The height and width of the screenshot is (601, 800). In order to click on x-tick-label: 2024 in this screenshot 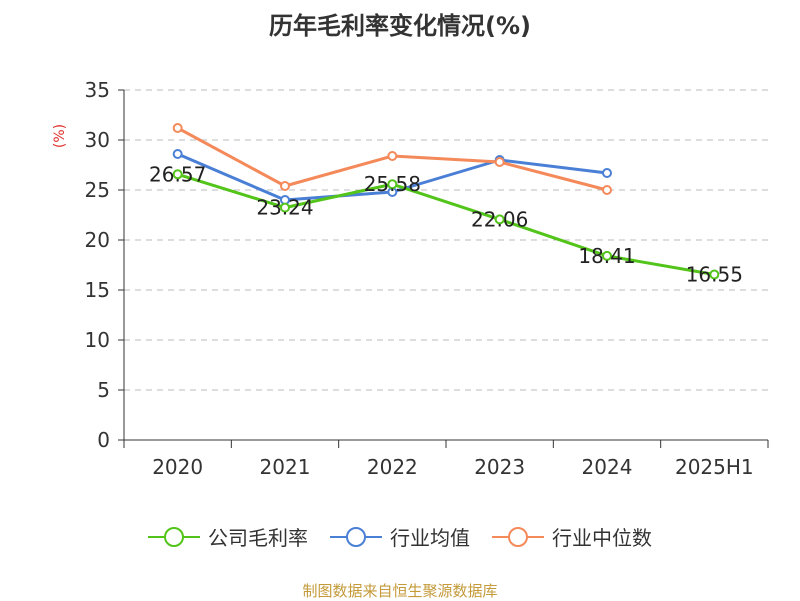, I will do `click(607, 467)`.